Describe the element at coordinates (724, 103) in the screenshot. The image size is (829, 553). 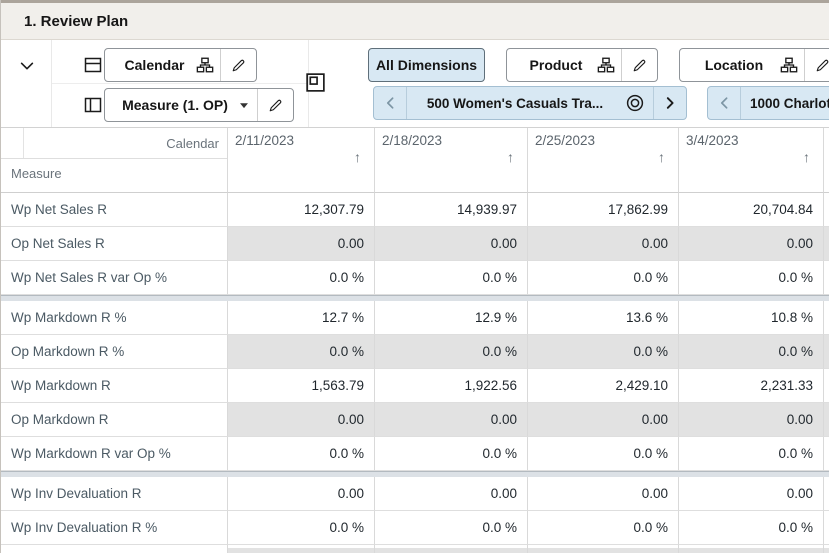
I see `previous-location-chevron-left-icon` at that location.